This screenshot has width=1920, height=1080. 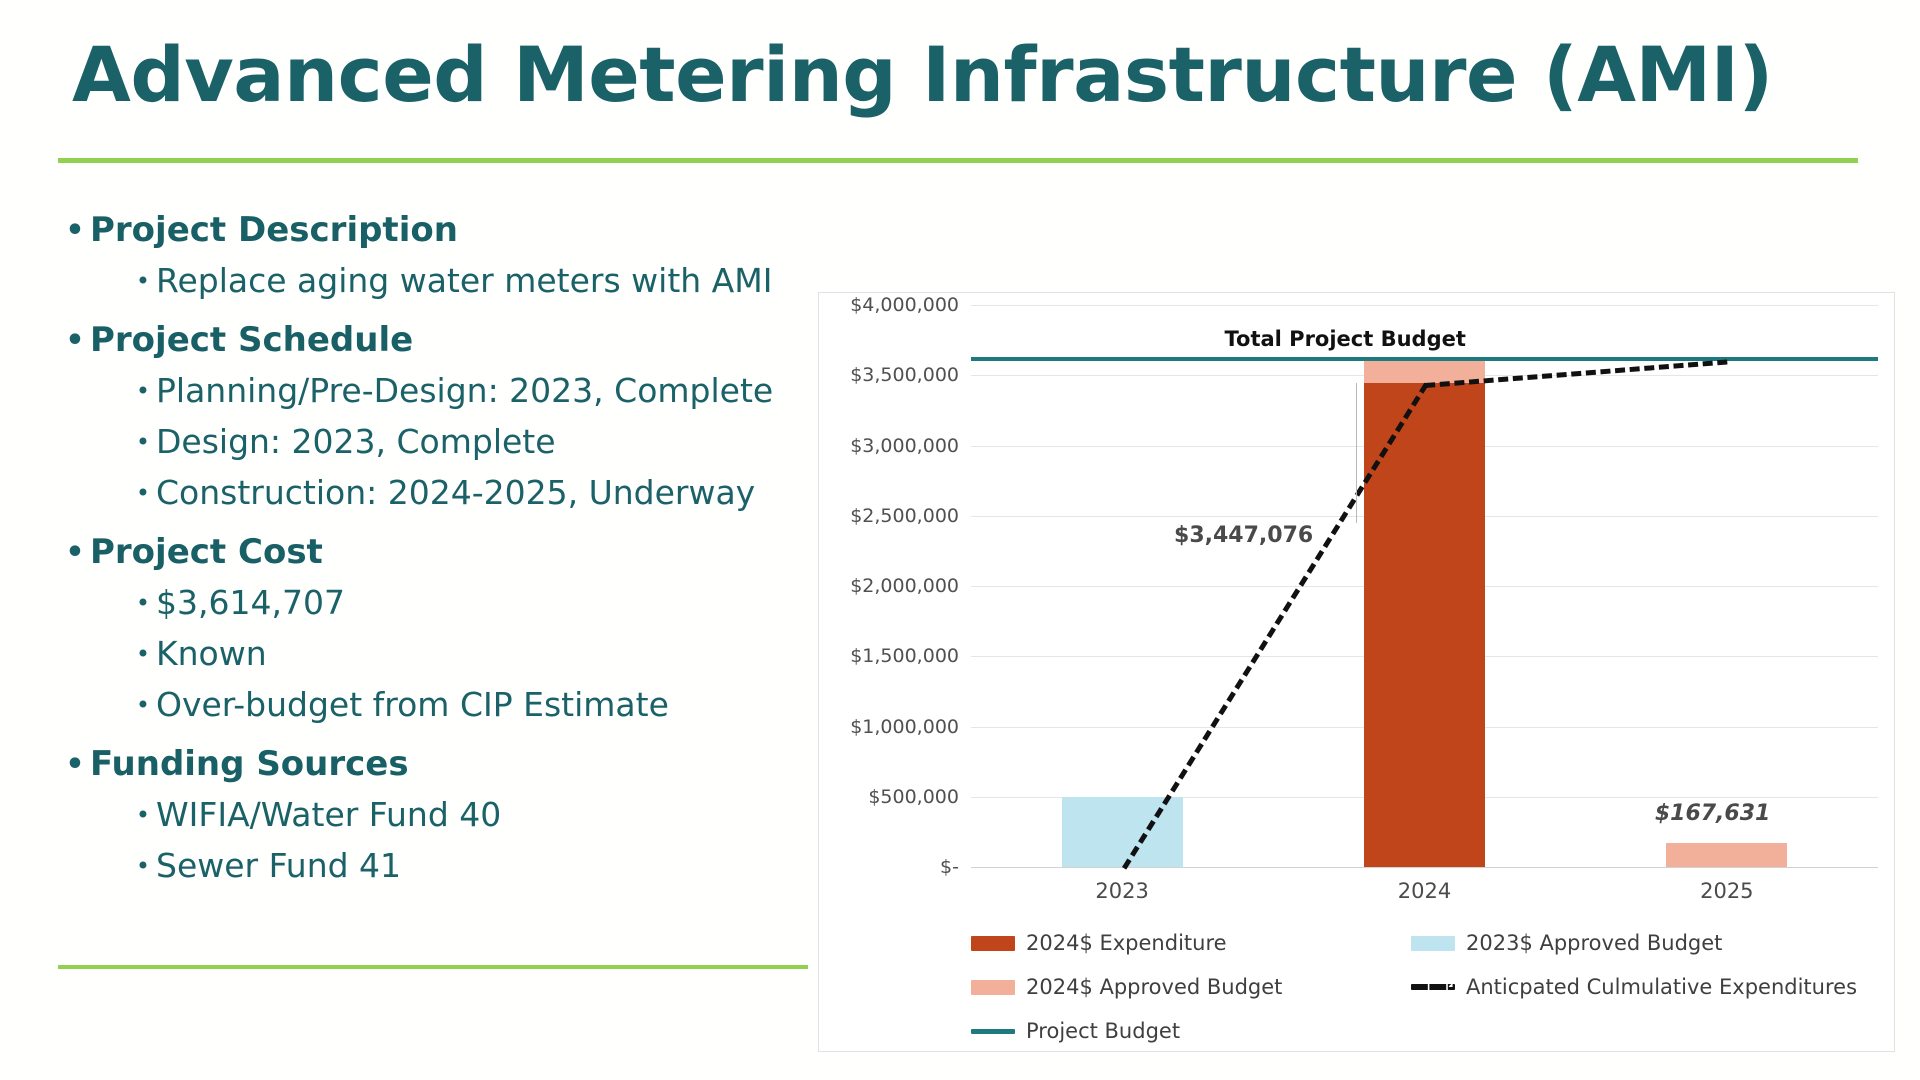 I want to click on x-axis-tick: 2024, so click(x=1424, y=891).